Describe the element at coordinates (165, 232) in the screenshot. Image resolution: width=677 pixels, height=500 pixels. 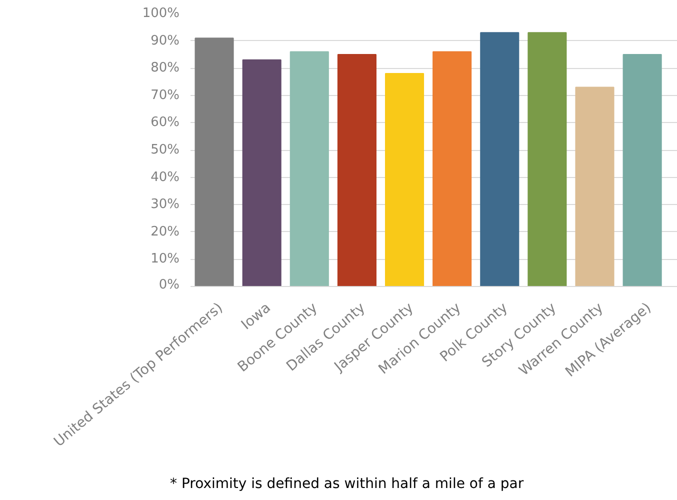
I see `y-tick-label: 20%` at that location.